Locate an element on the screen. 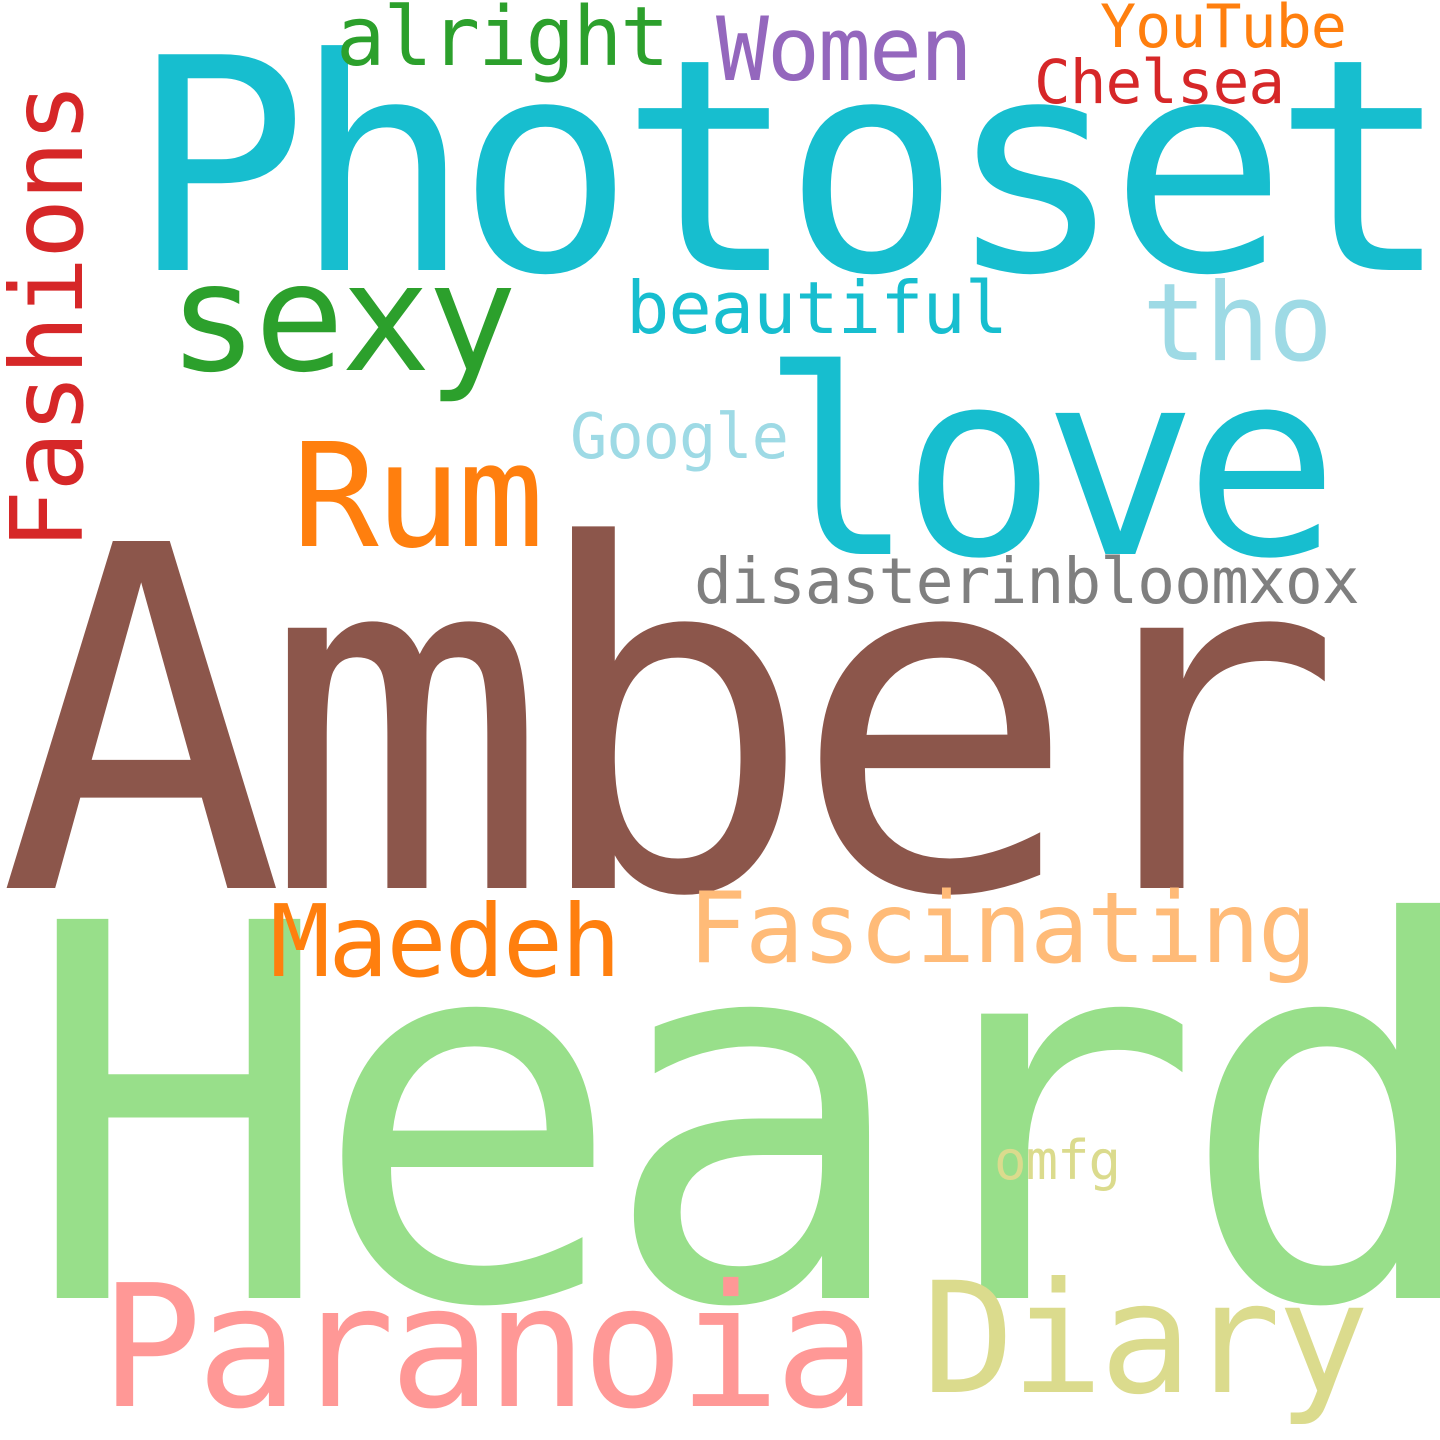 This screenshot has width=1440, height=1440. word-chelsea: Chelsea is located at coordinates (1159, 82).